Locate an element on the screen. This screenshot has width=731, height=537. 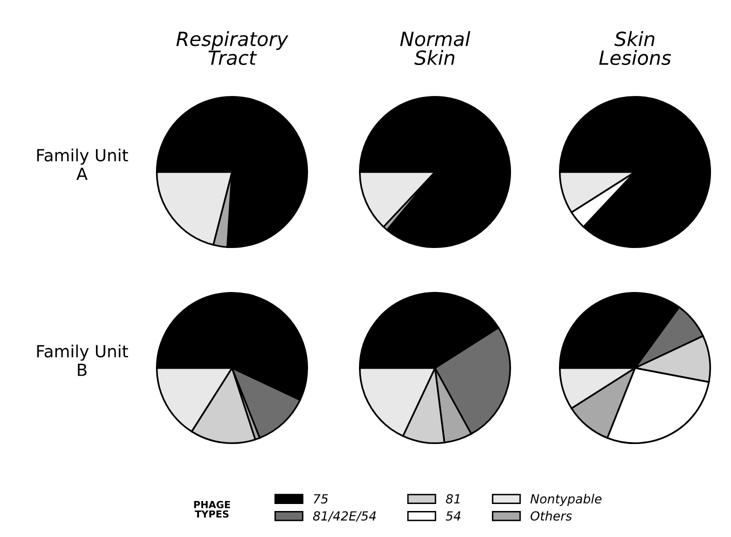
text: Family Unit B is located at coordinates (82, 360).